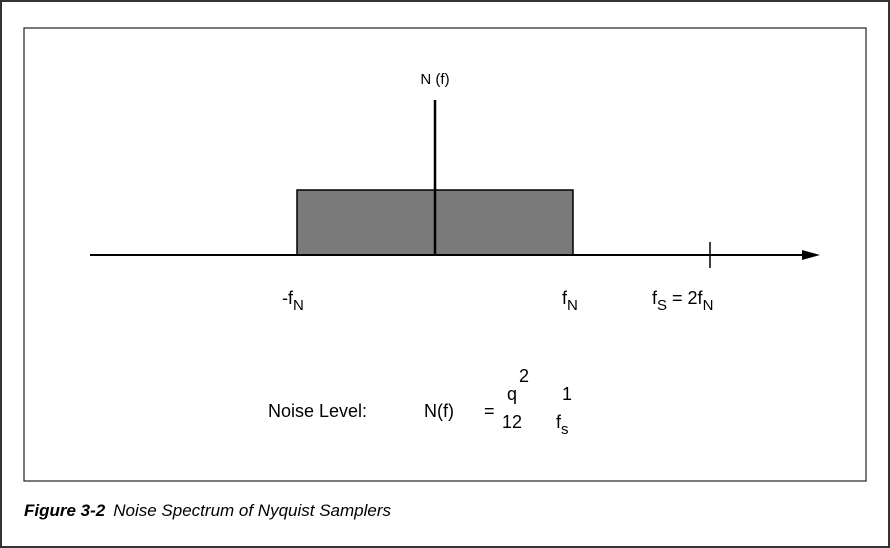 The width and height of the screenshot is (890, 548). I want to click on formula-numerator: q, so click(512, 394).